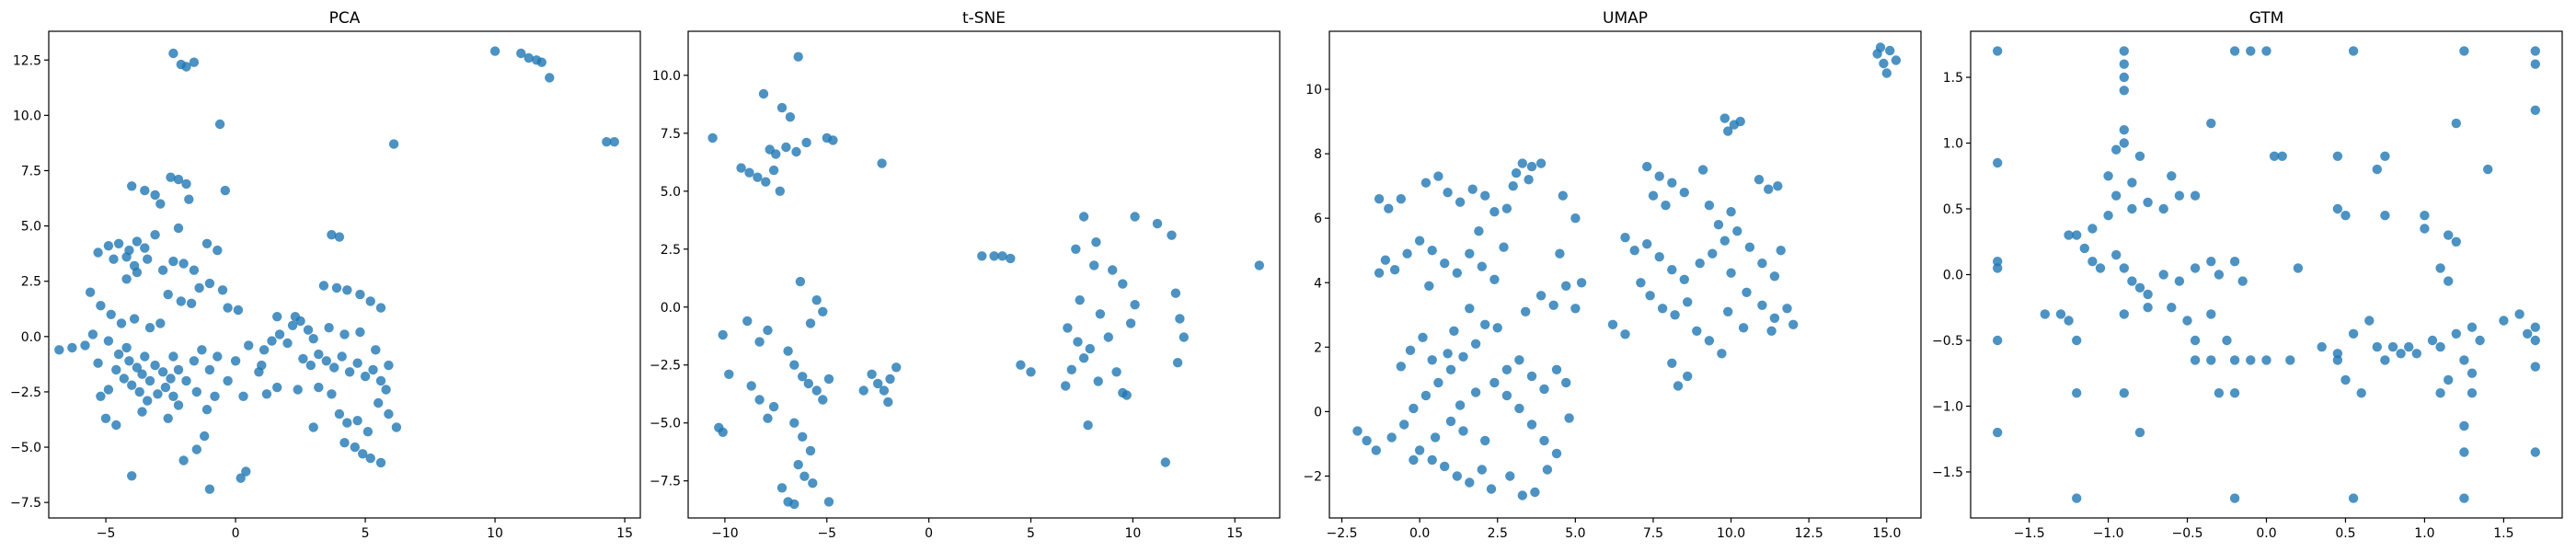  What do you see at coordinates (1575, 533) in the screenshot?
I see `x-tick-label: 5.0` at bounding box center [1575, 533].